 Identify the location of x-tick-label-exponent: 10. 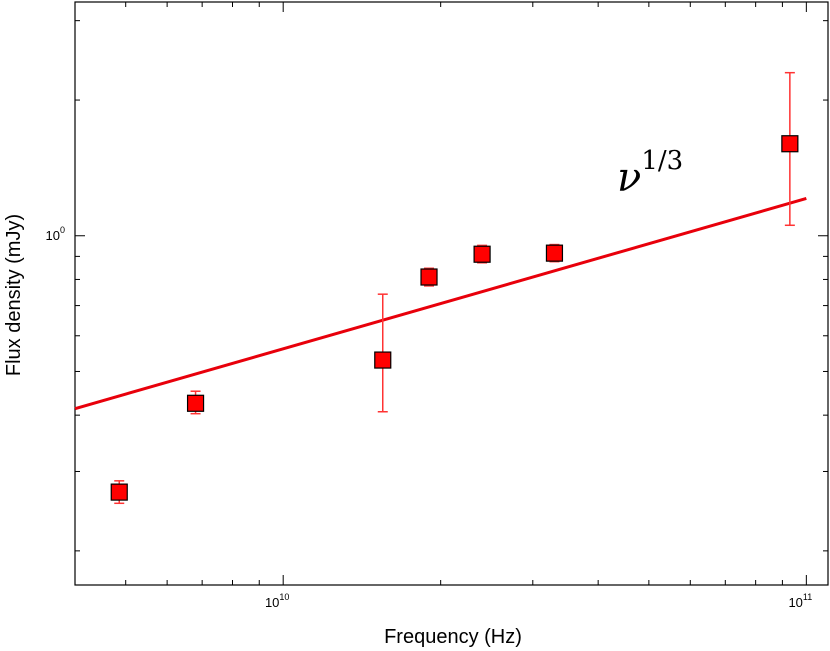
(284, 597).